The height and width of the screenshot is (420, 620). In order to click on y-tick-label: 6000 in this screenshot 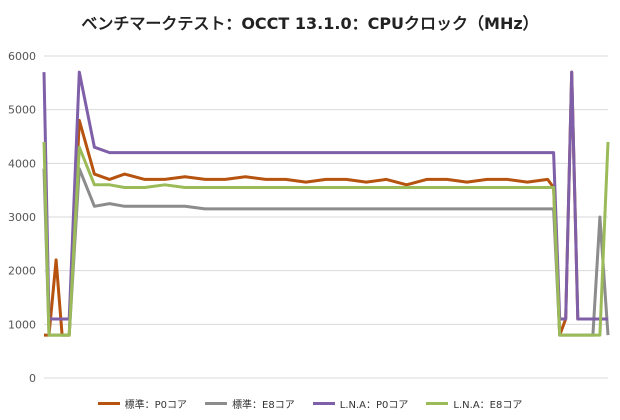, I will do `click(22, 56)`.